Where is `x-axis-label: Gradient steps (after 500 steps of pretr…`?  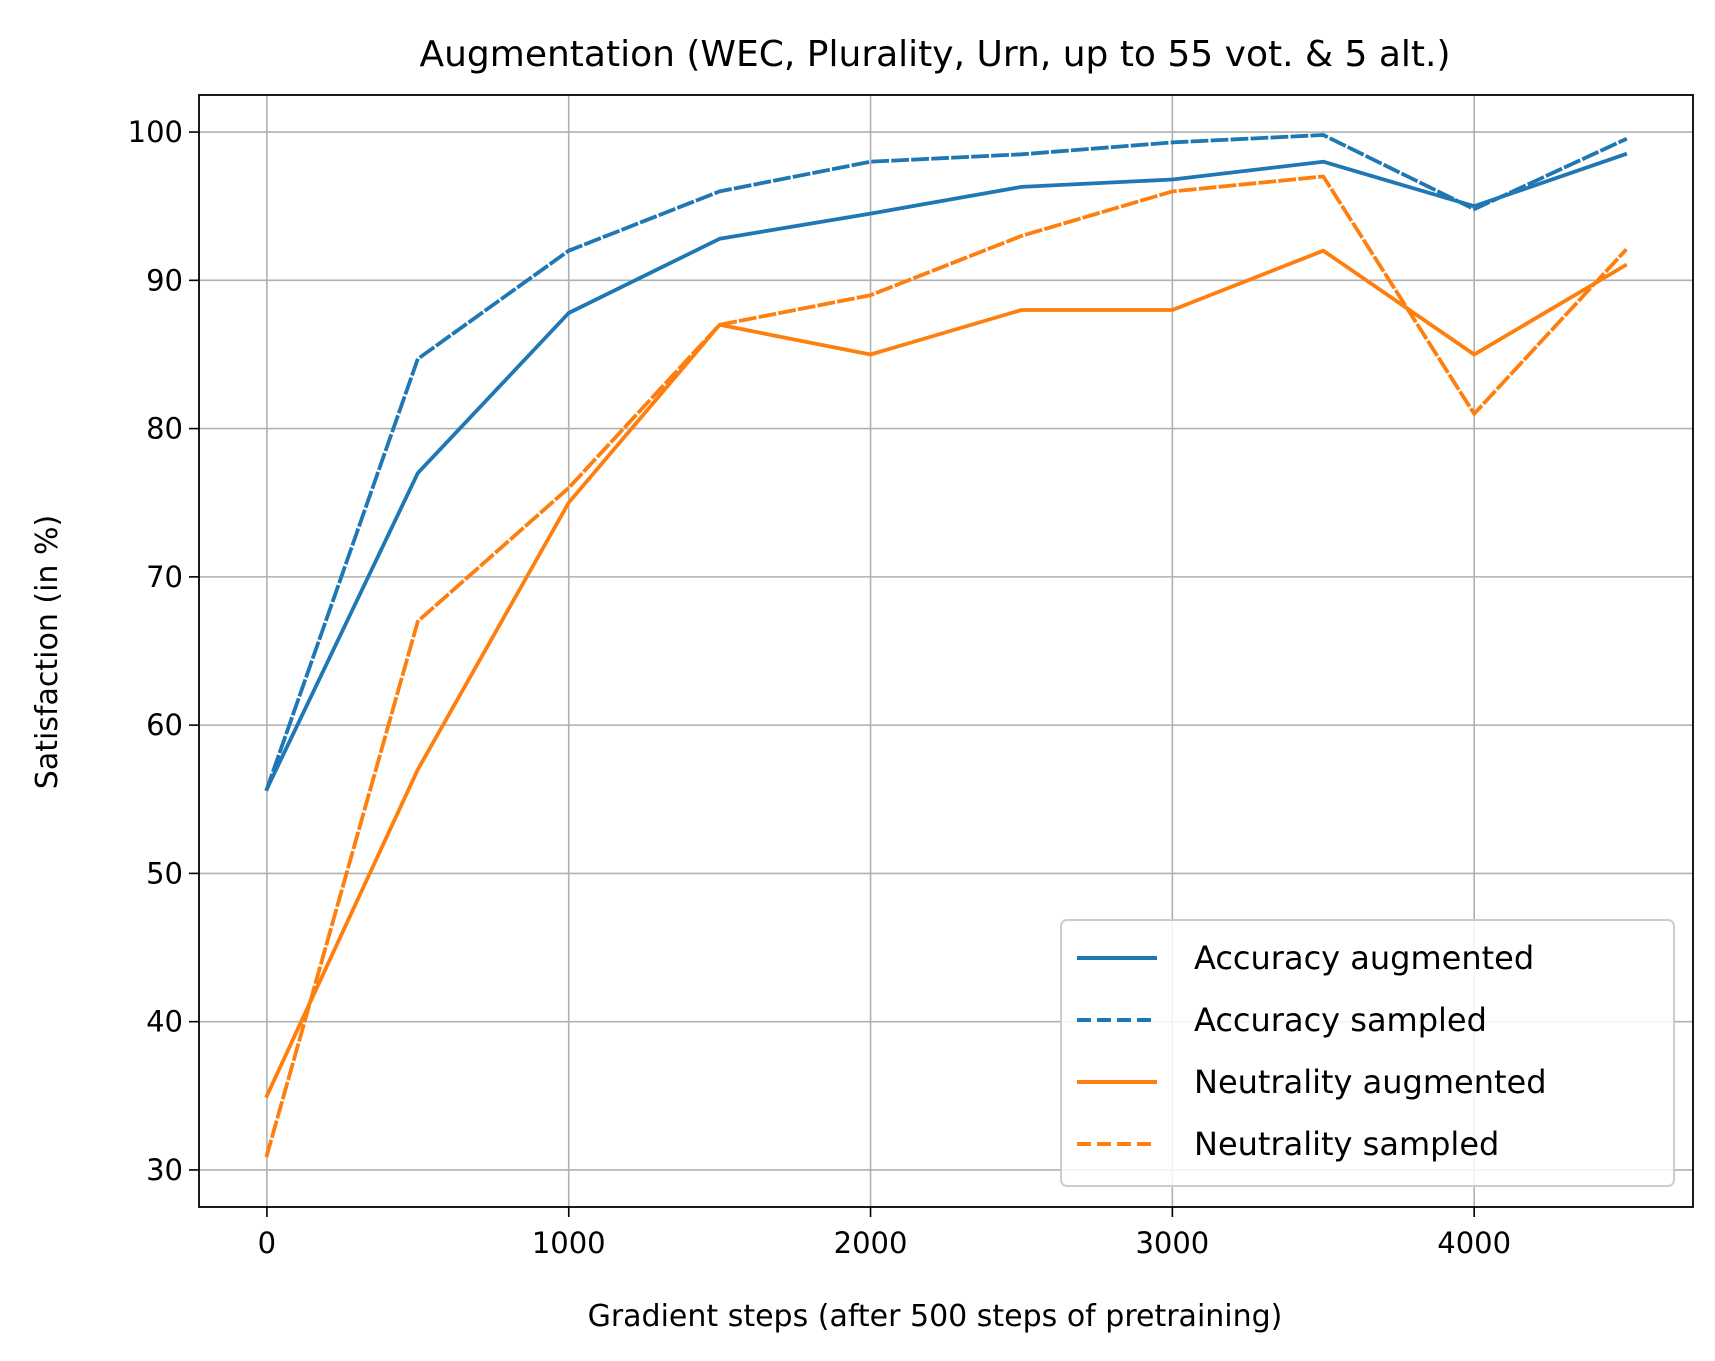 x-axis-label: Gradient steps (after 500 steps of pretr… is located at coordinates (935, 1316).